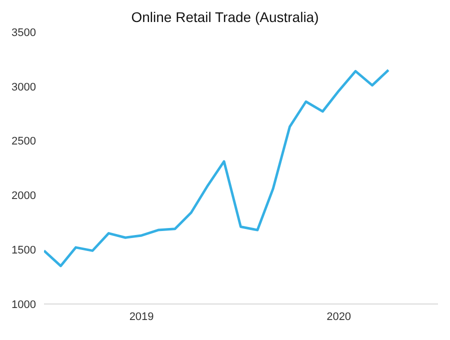 Image resolution: width=450 pixels, height=340 pixels. What do you see at coordinates (225, 17) in the screenshot?
I see `chart-title: Online Retail Trade (Australia)` at bounding box center [225, 17].